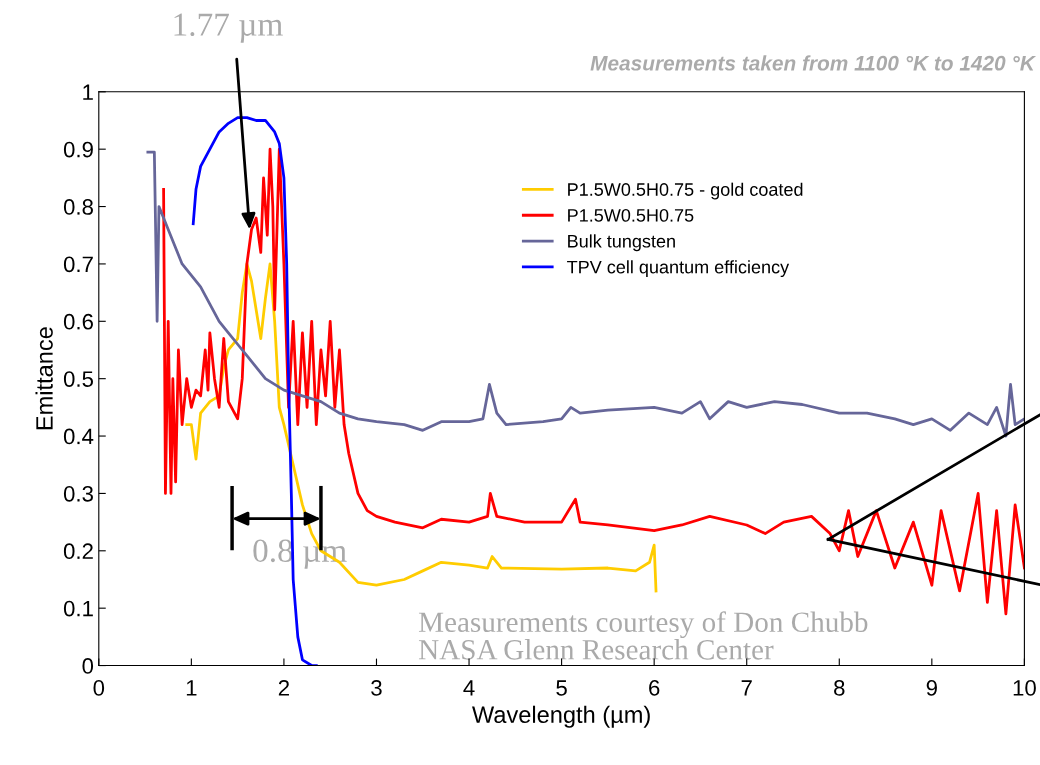 The image size is (1040, 765). I want to click on x-tick-label: 4, so click(469, 688).